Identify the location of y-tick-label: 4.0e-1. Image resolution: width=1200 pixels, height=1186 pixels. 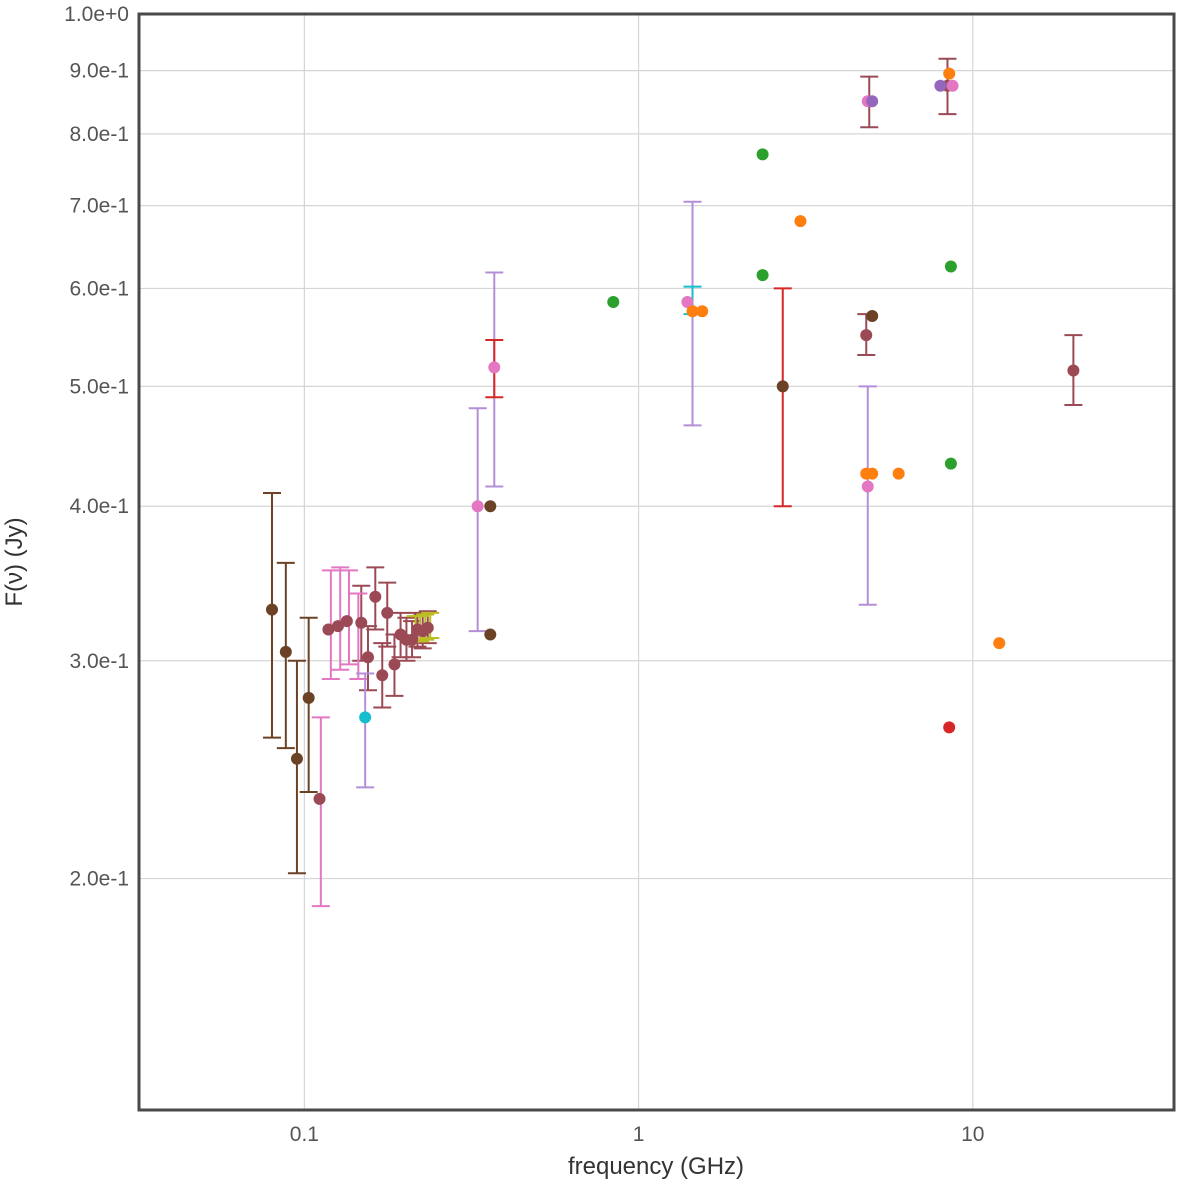
(99, 506).